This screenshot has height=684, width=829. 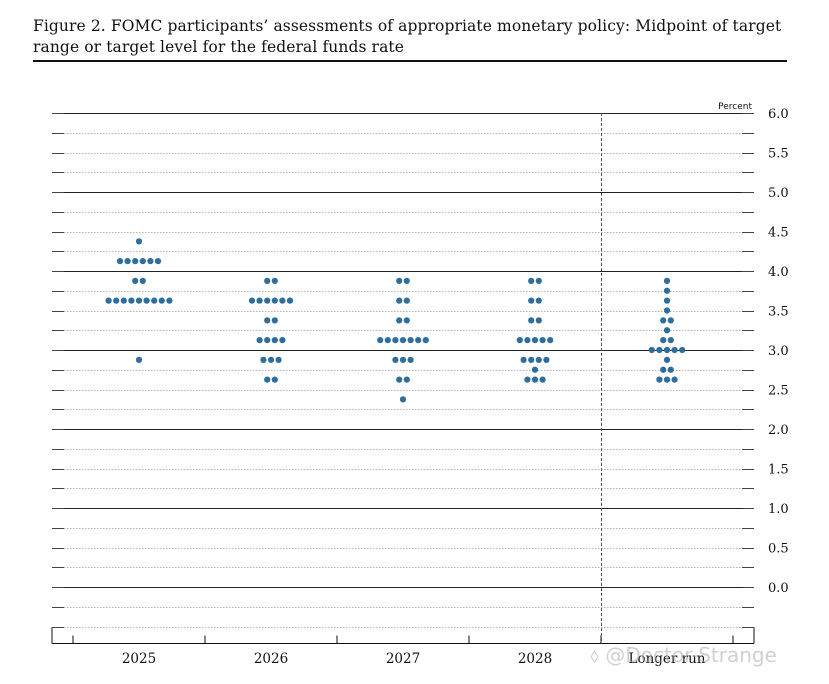 What do you see at coordinates (778, 391) in the screenshot?
I see `y-tick-label: 2.5` at bounding box center [778, 391].